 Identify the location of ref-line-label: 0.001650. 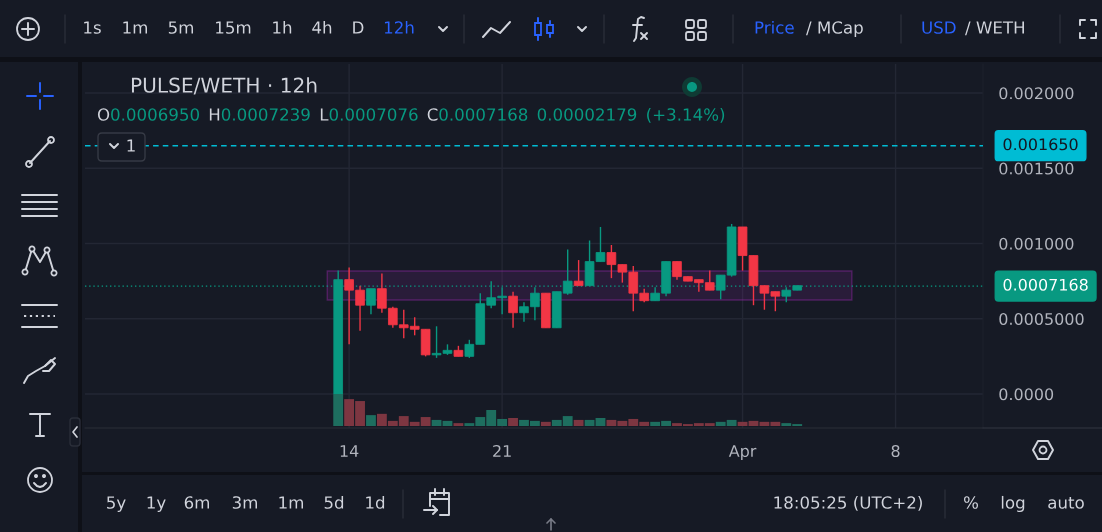
(1040, 144).